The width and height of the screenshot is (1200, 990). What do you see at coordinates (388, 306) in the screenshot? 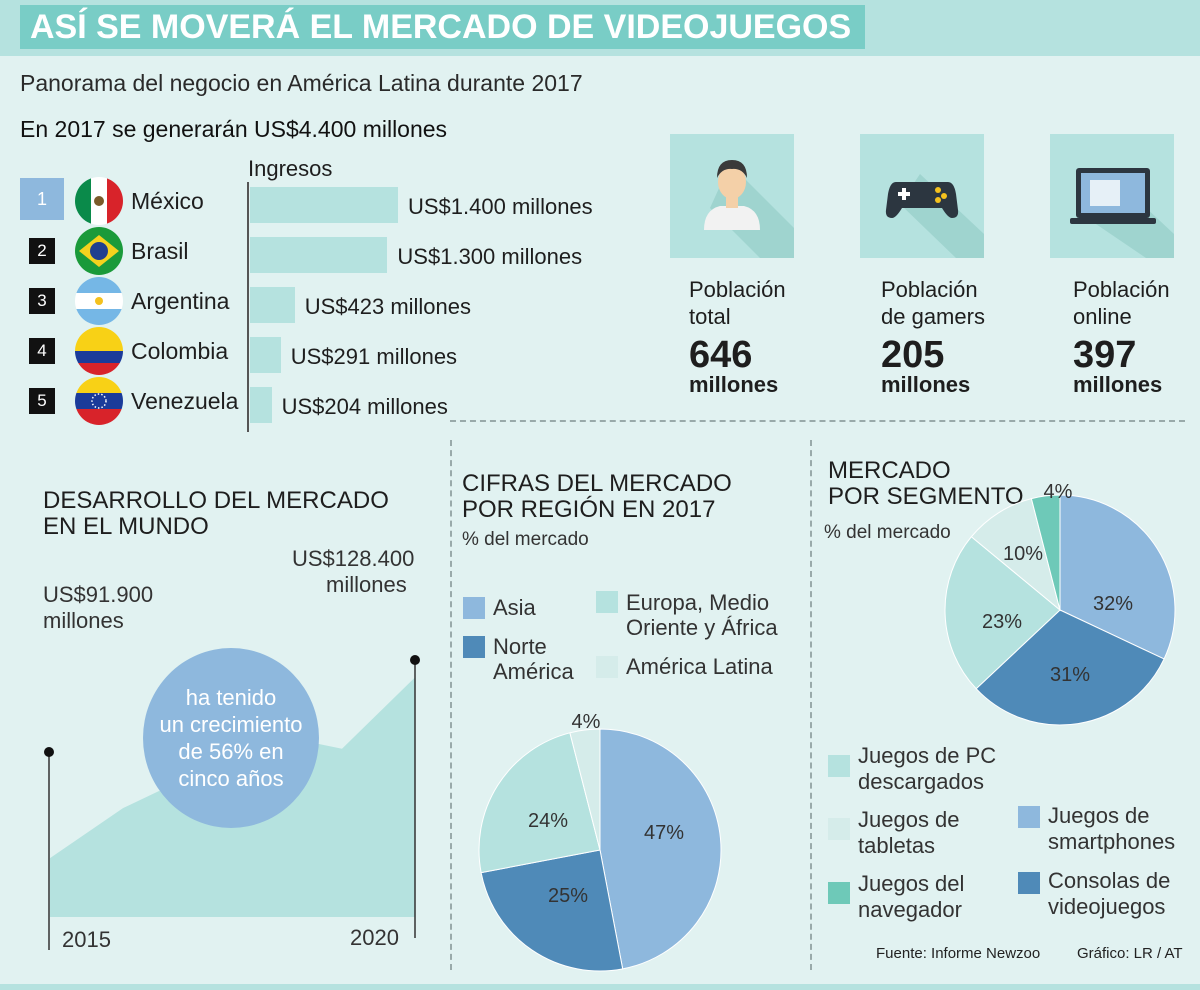
I see `revenue-label: US$423 millones` at bounding box center [388, 306].